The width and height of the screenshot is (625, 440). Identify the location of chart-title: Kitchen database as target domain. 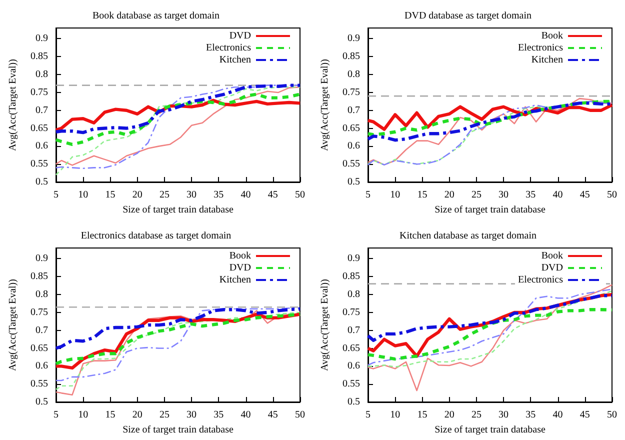
(468, 236).